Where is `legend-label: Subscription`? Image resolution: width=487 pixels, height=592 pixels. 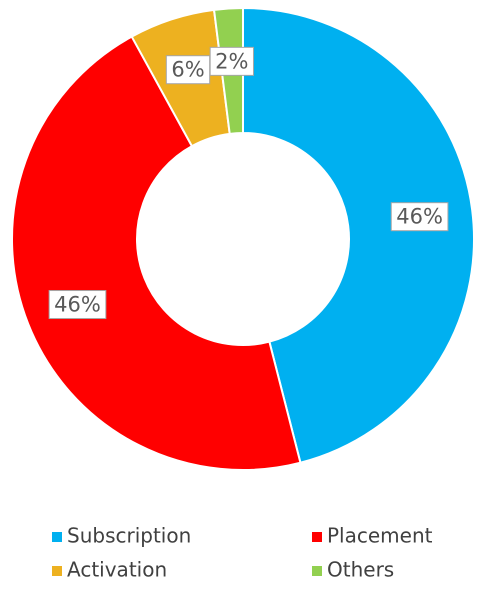 legend-label: Subscription is located at coordinates (129, 536).